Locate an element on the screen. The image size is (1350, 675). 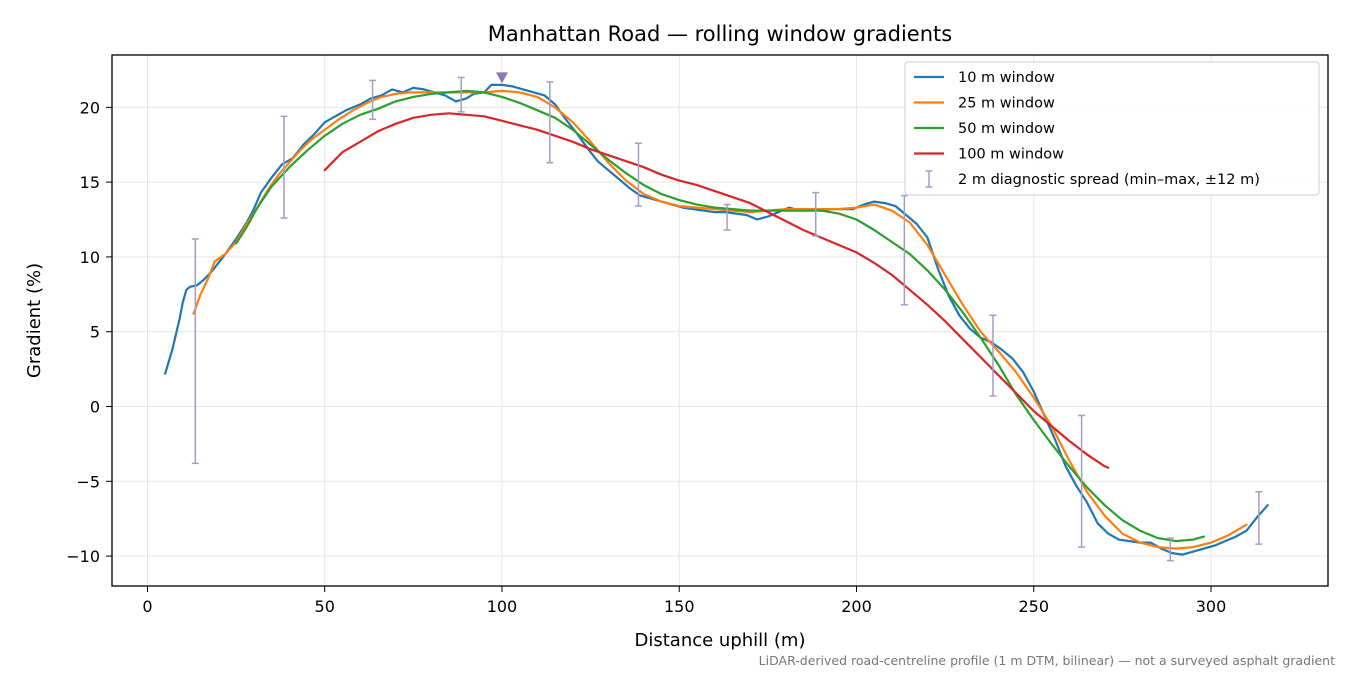
y-tick-label: 20 is located at coordinates (90, 107).